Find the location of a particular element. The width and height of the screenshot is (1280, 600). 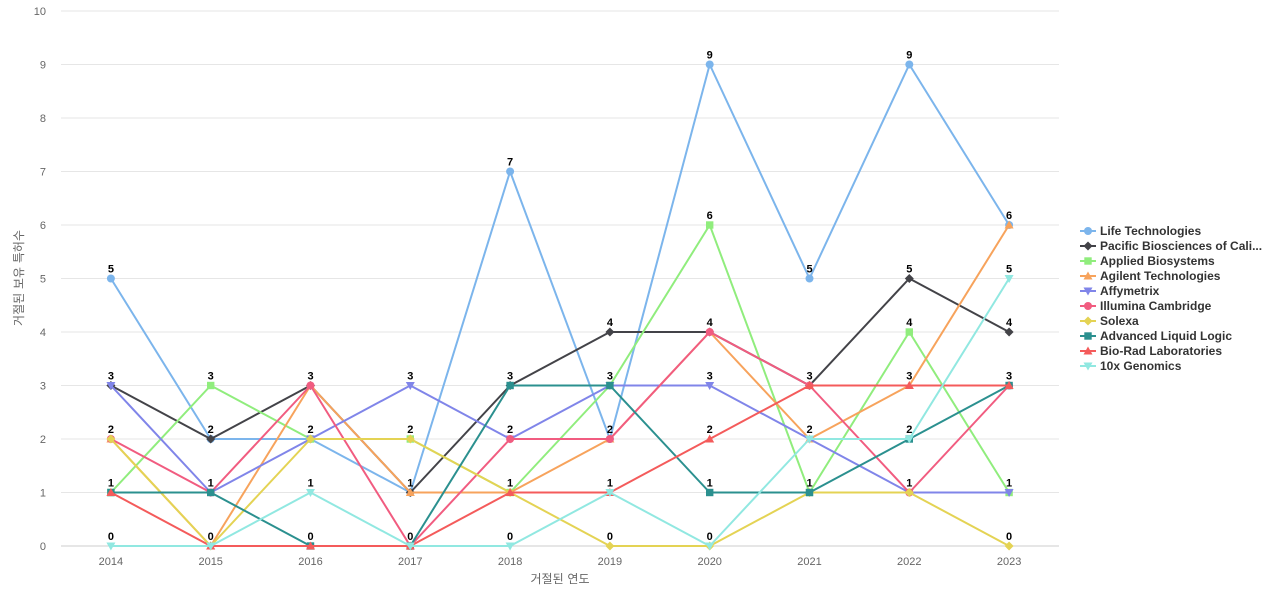

legend-item: Bio-Rad Laboratories is located at coordinates (1151, 351).